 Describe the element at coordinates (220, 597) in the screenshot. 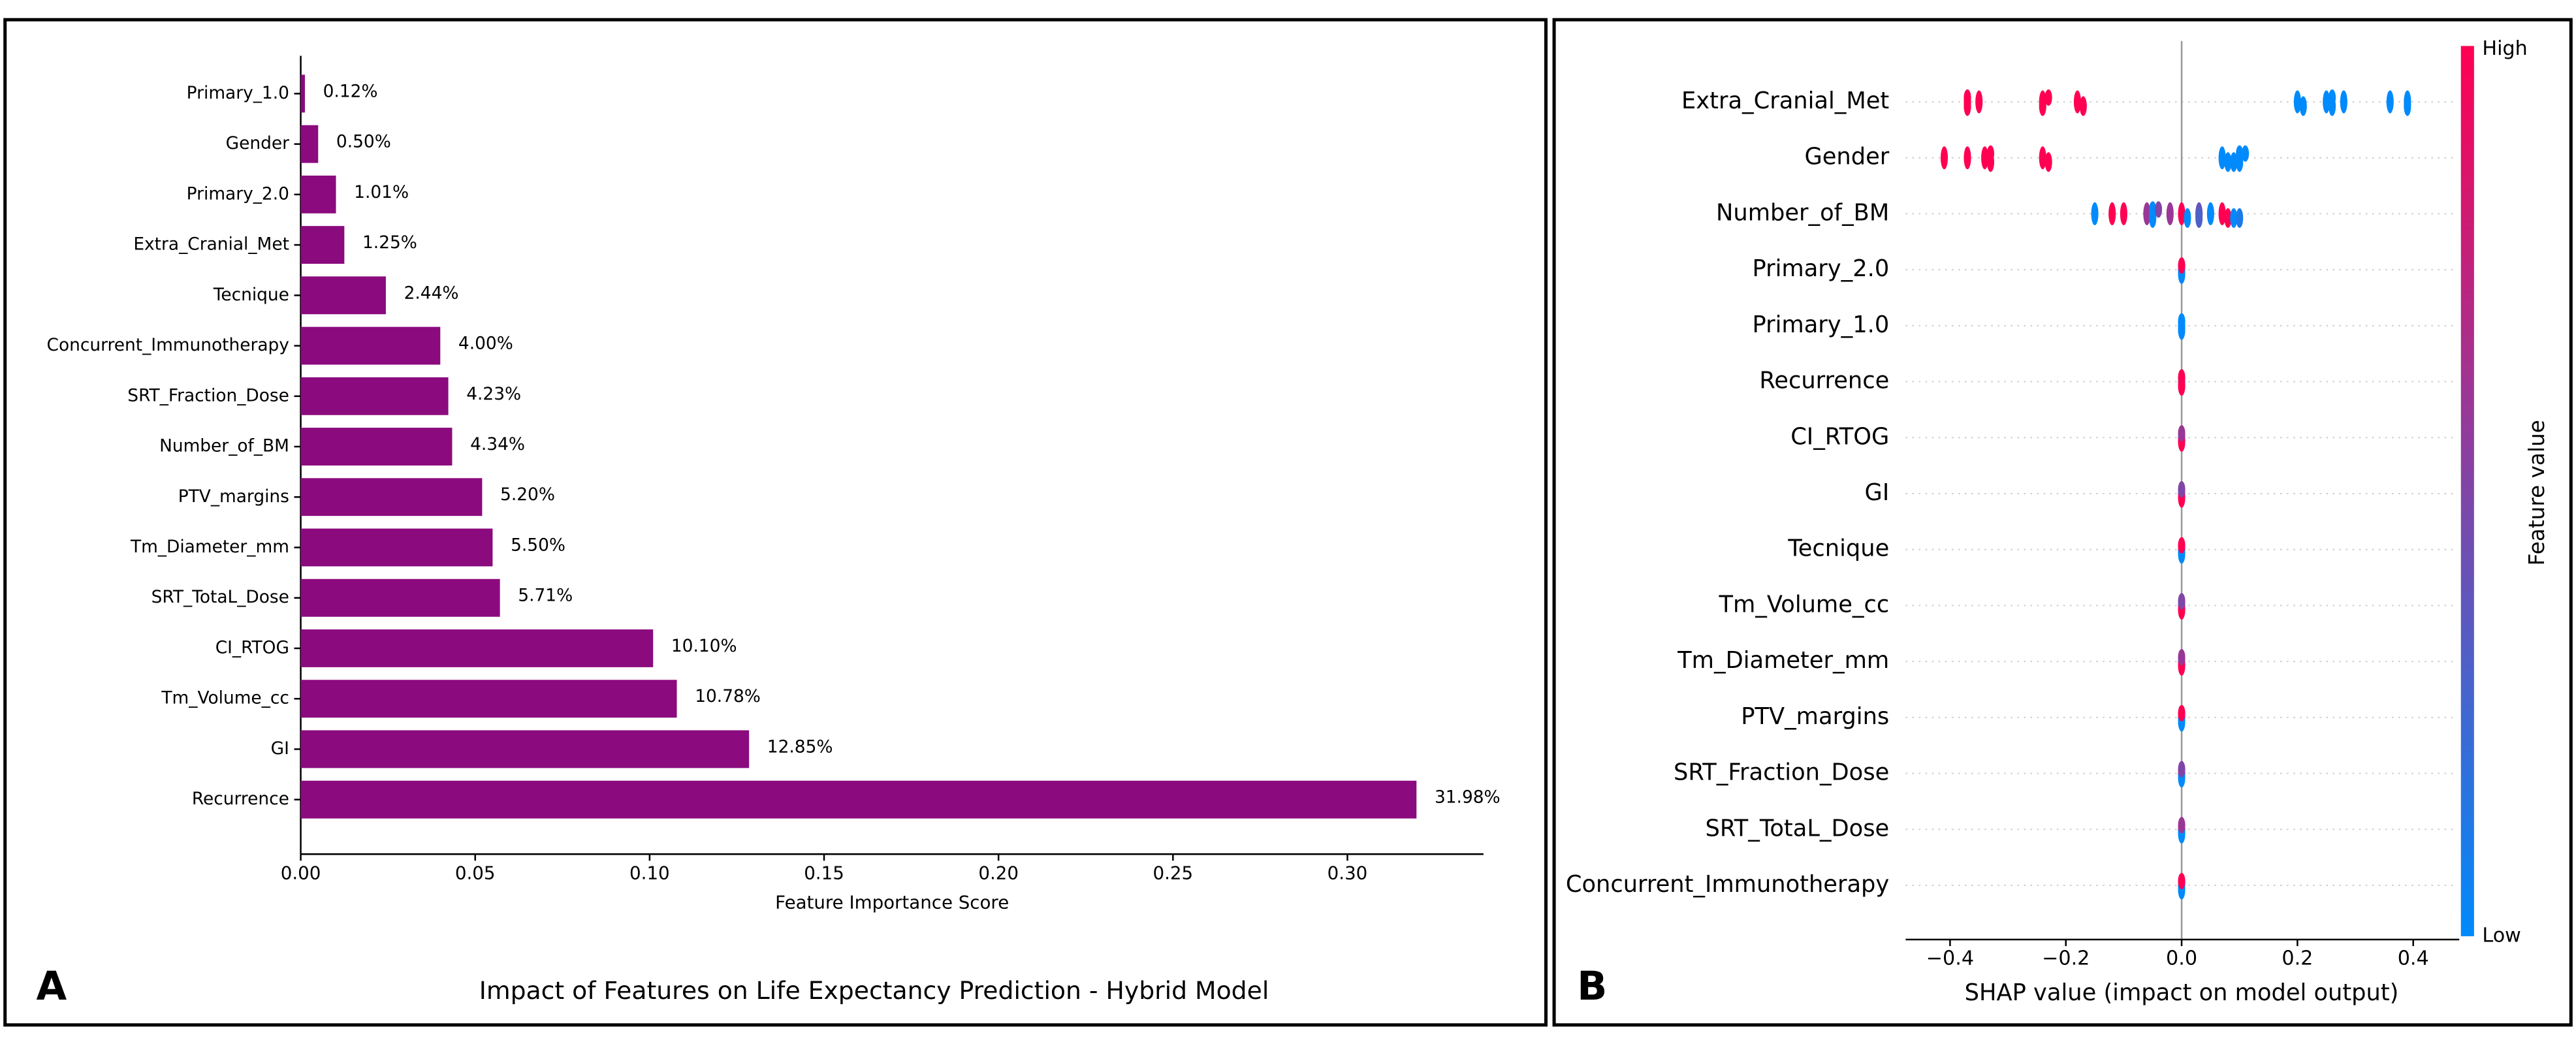

I see `y-tick-label: SRT_TotaL_Dose` at that location.